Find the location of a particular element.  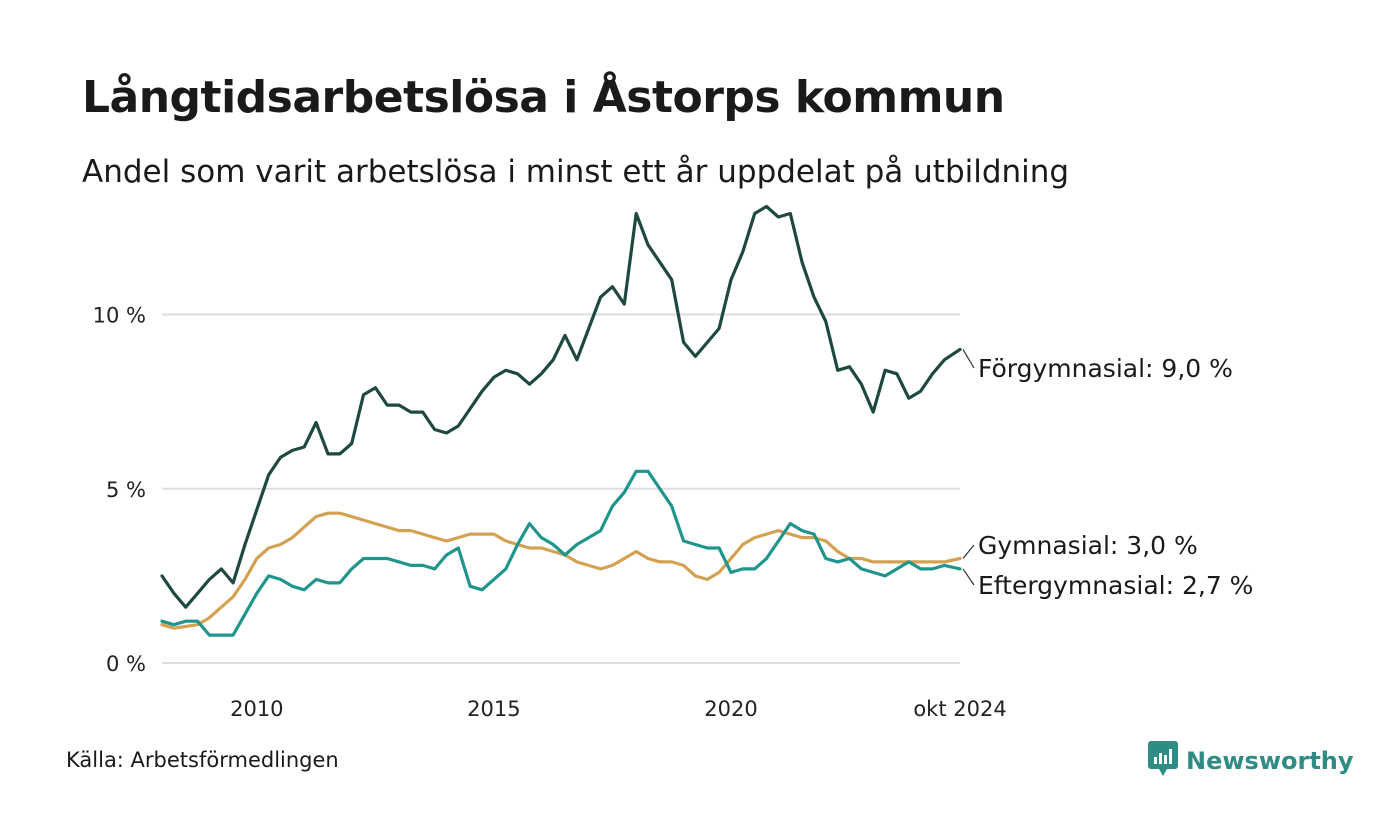

chart-title: Långtidsarbetslösa i Åstorps kommun is located at coordinates (543, 97).